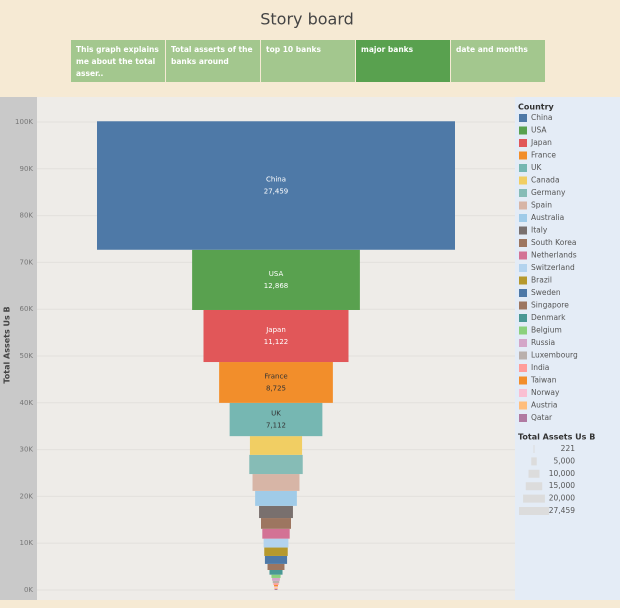 The width and height of the screenshot is (620, 608). Describe the element at coordinates (546, 292) in the screenshot. I see `legend-label: Sweden` at that location.